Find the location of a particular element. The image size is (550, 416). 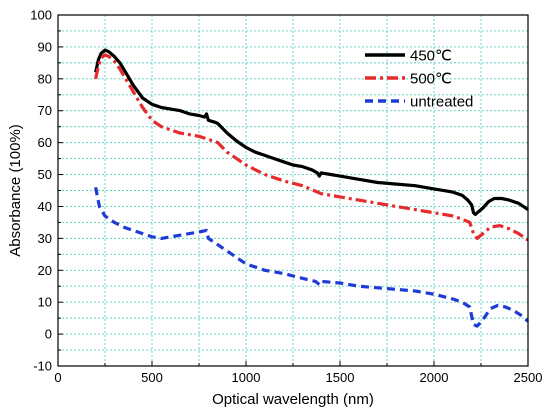

y-tick-label: 40 is located at coordinates (45, 206).